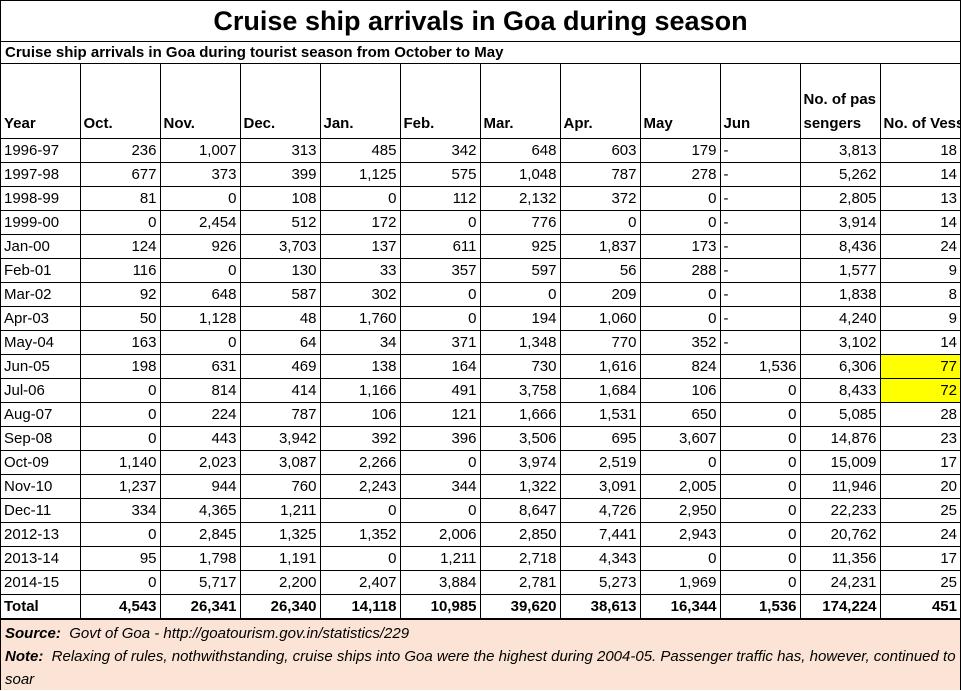 This screenshot has width=961, height=691. What do you see at coordinates (41, 582) in the screenshot?
I see `row-label: 2014-15` at bounding box center [41, 582].